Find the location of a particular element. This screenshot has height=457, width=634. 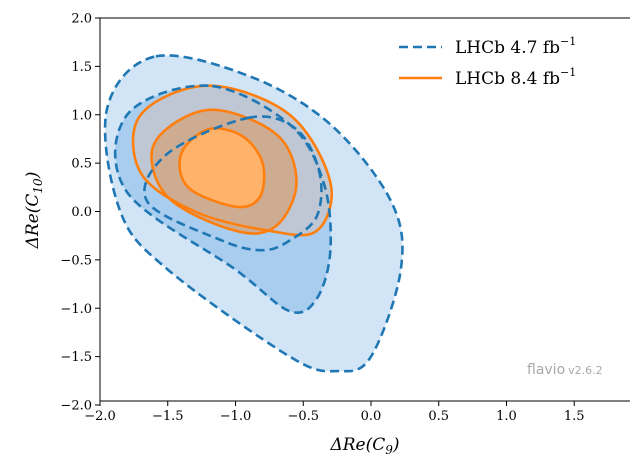

legend-label-lhcb-4-7: LHCb 4.7 fb−1 is located at coordinates (515, 46).